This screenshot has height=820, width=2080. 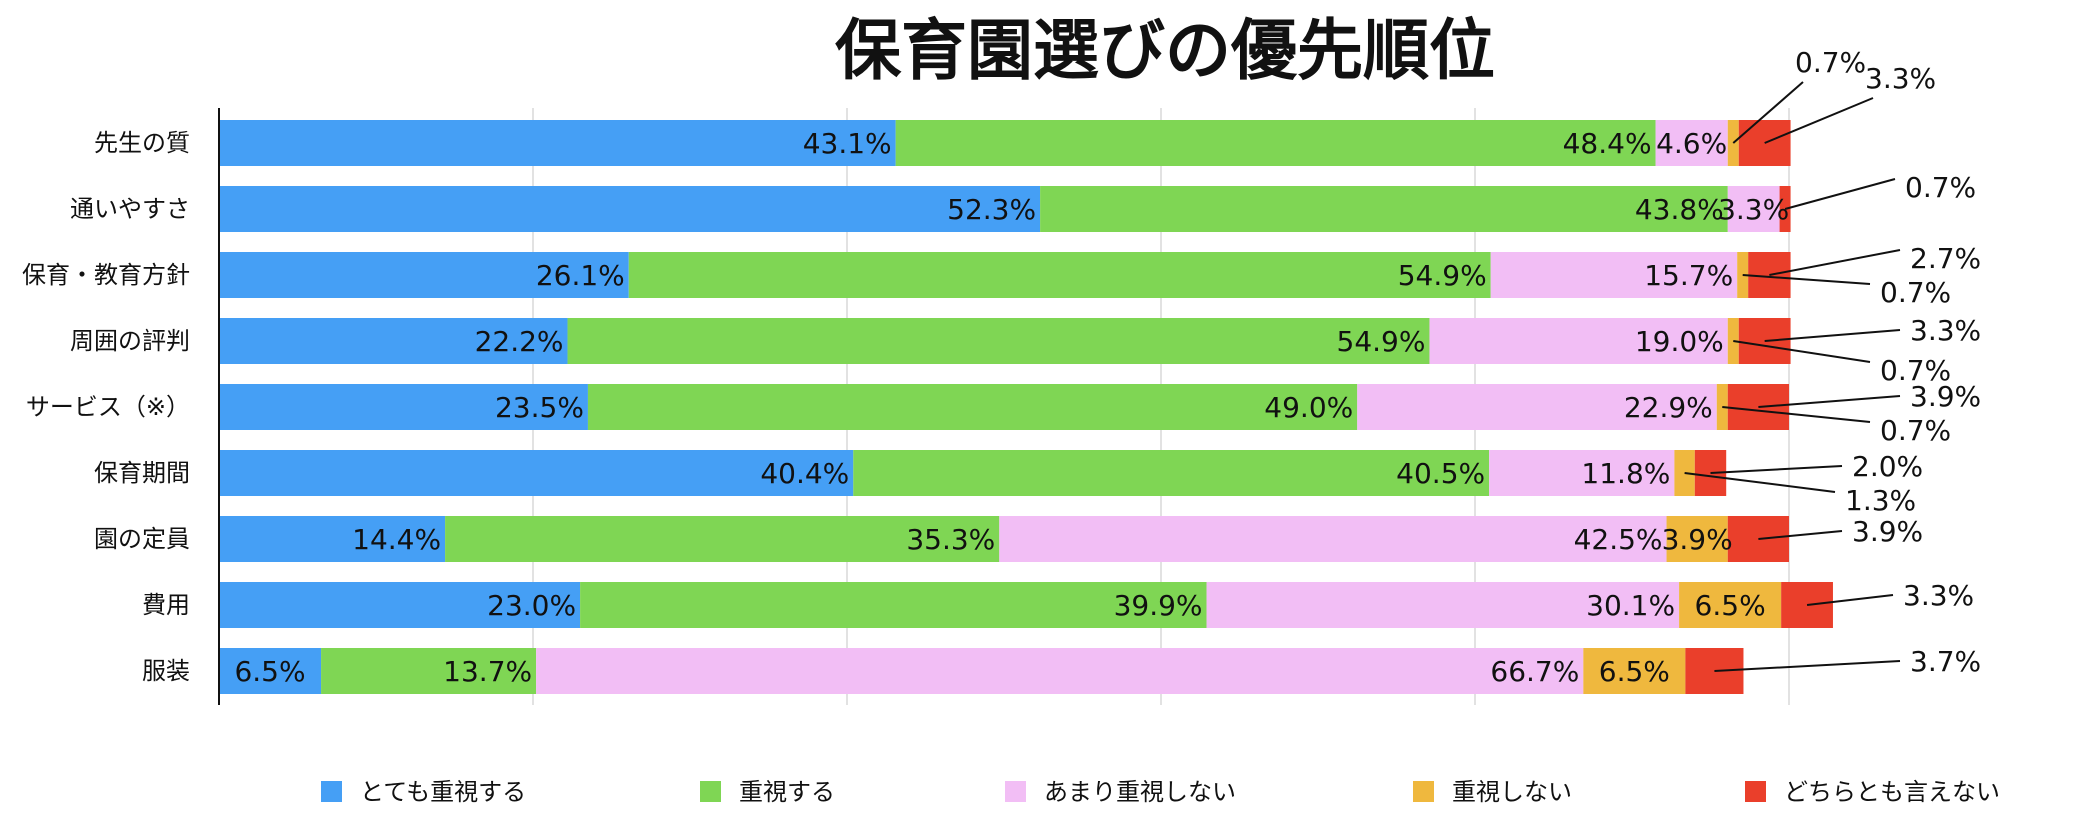 I want to click on data-label: 11.8%, so click(x=1625, y=473).